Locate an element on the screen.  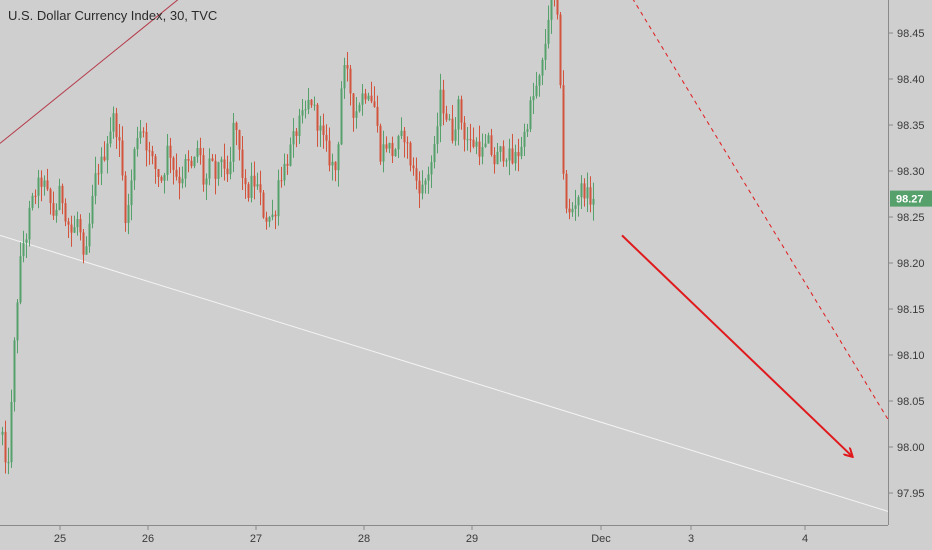
price-tick-label: 98.30 is located at coordinates (911, 172).